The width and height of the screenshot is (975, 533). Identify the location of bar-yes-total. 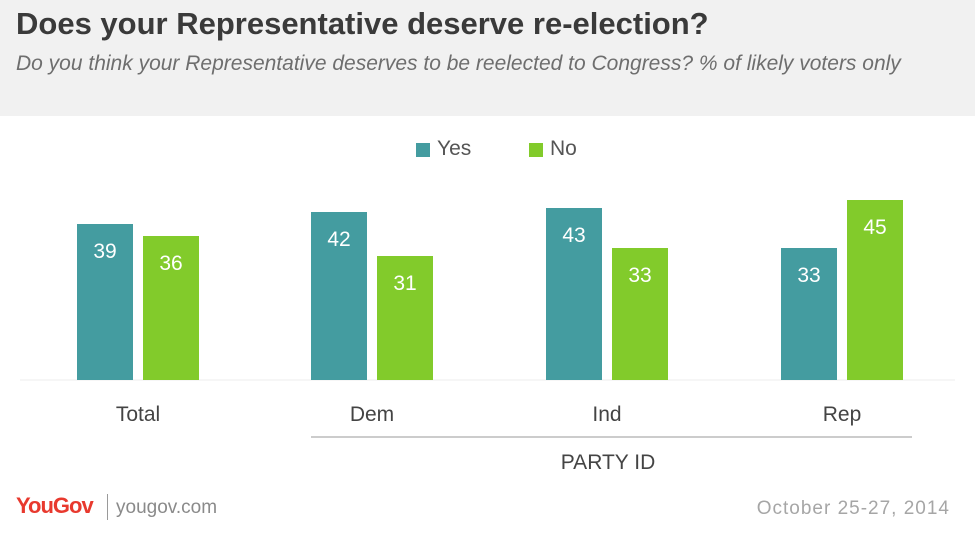
(105, 302).